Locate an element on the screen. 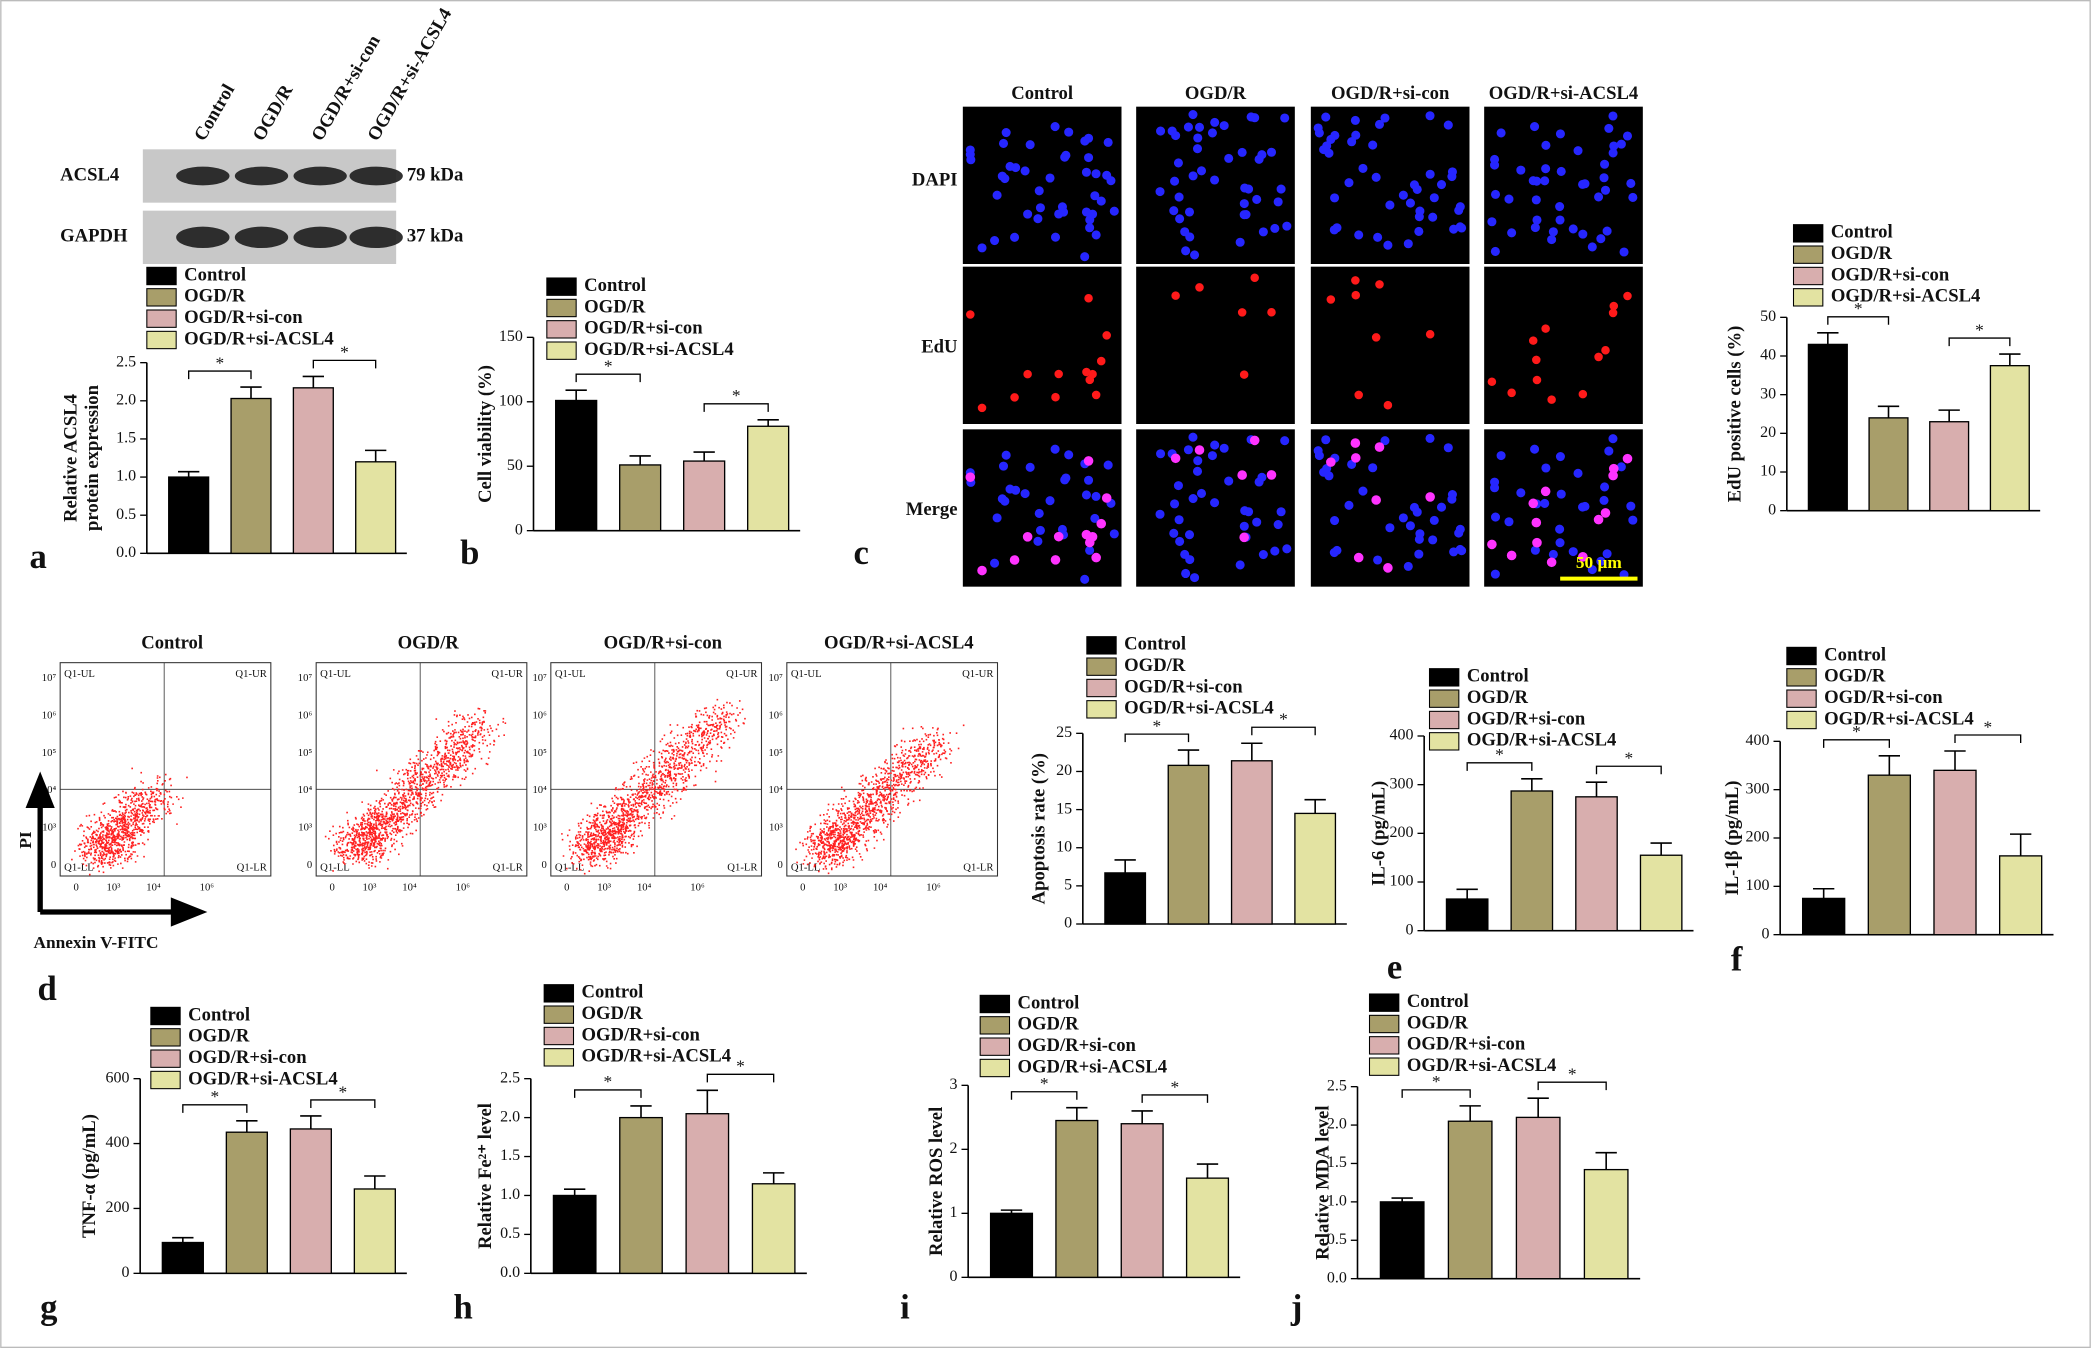 The width and height of the screenshot is (2091, 1348). flow-y-tick: 10³ is located at coordinates (540, 827).